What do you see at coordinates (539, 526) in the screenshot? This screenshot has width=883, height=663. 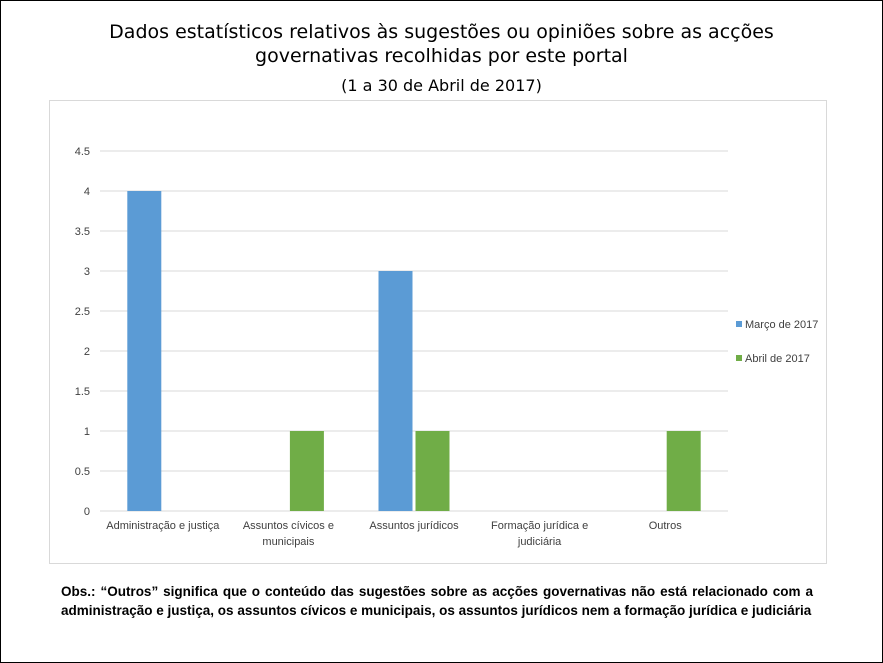 I see `x-category-label: Formação jurídica e` at bounding box center [539, 526].